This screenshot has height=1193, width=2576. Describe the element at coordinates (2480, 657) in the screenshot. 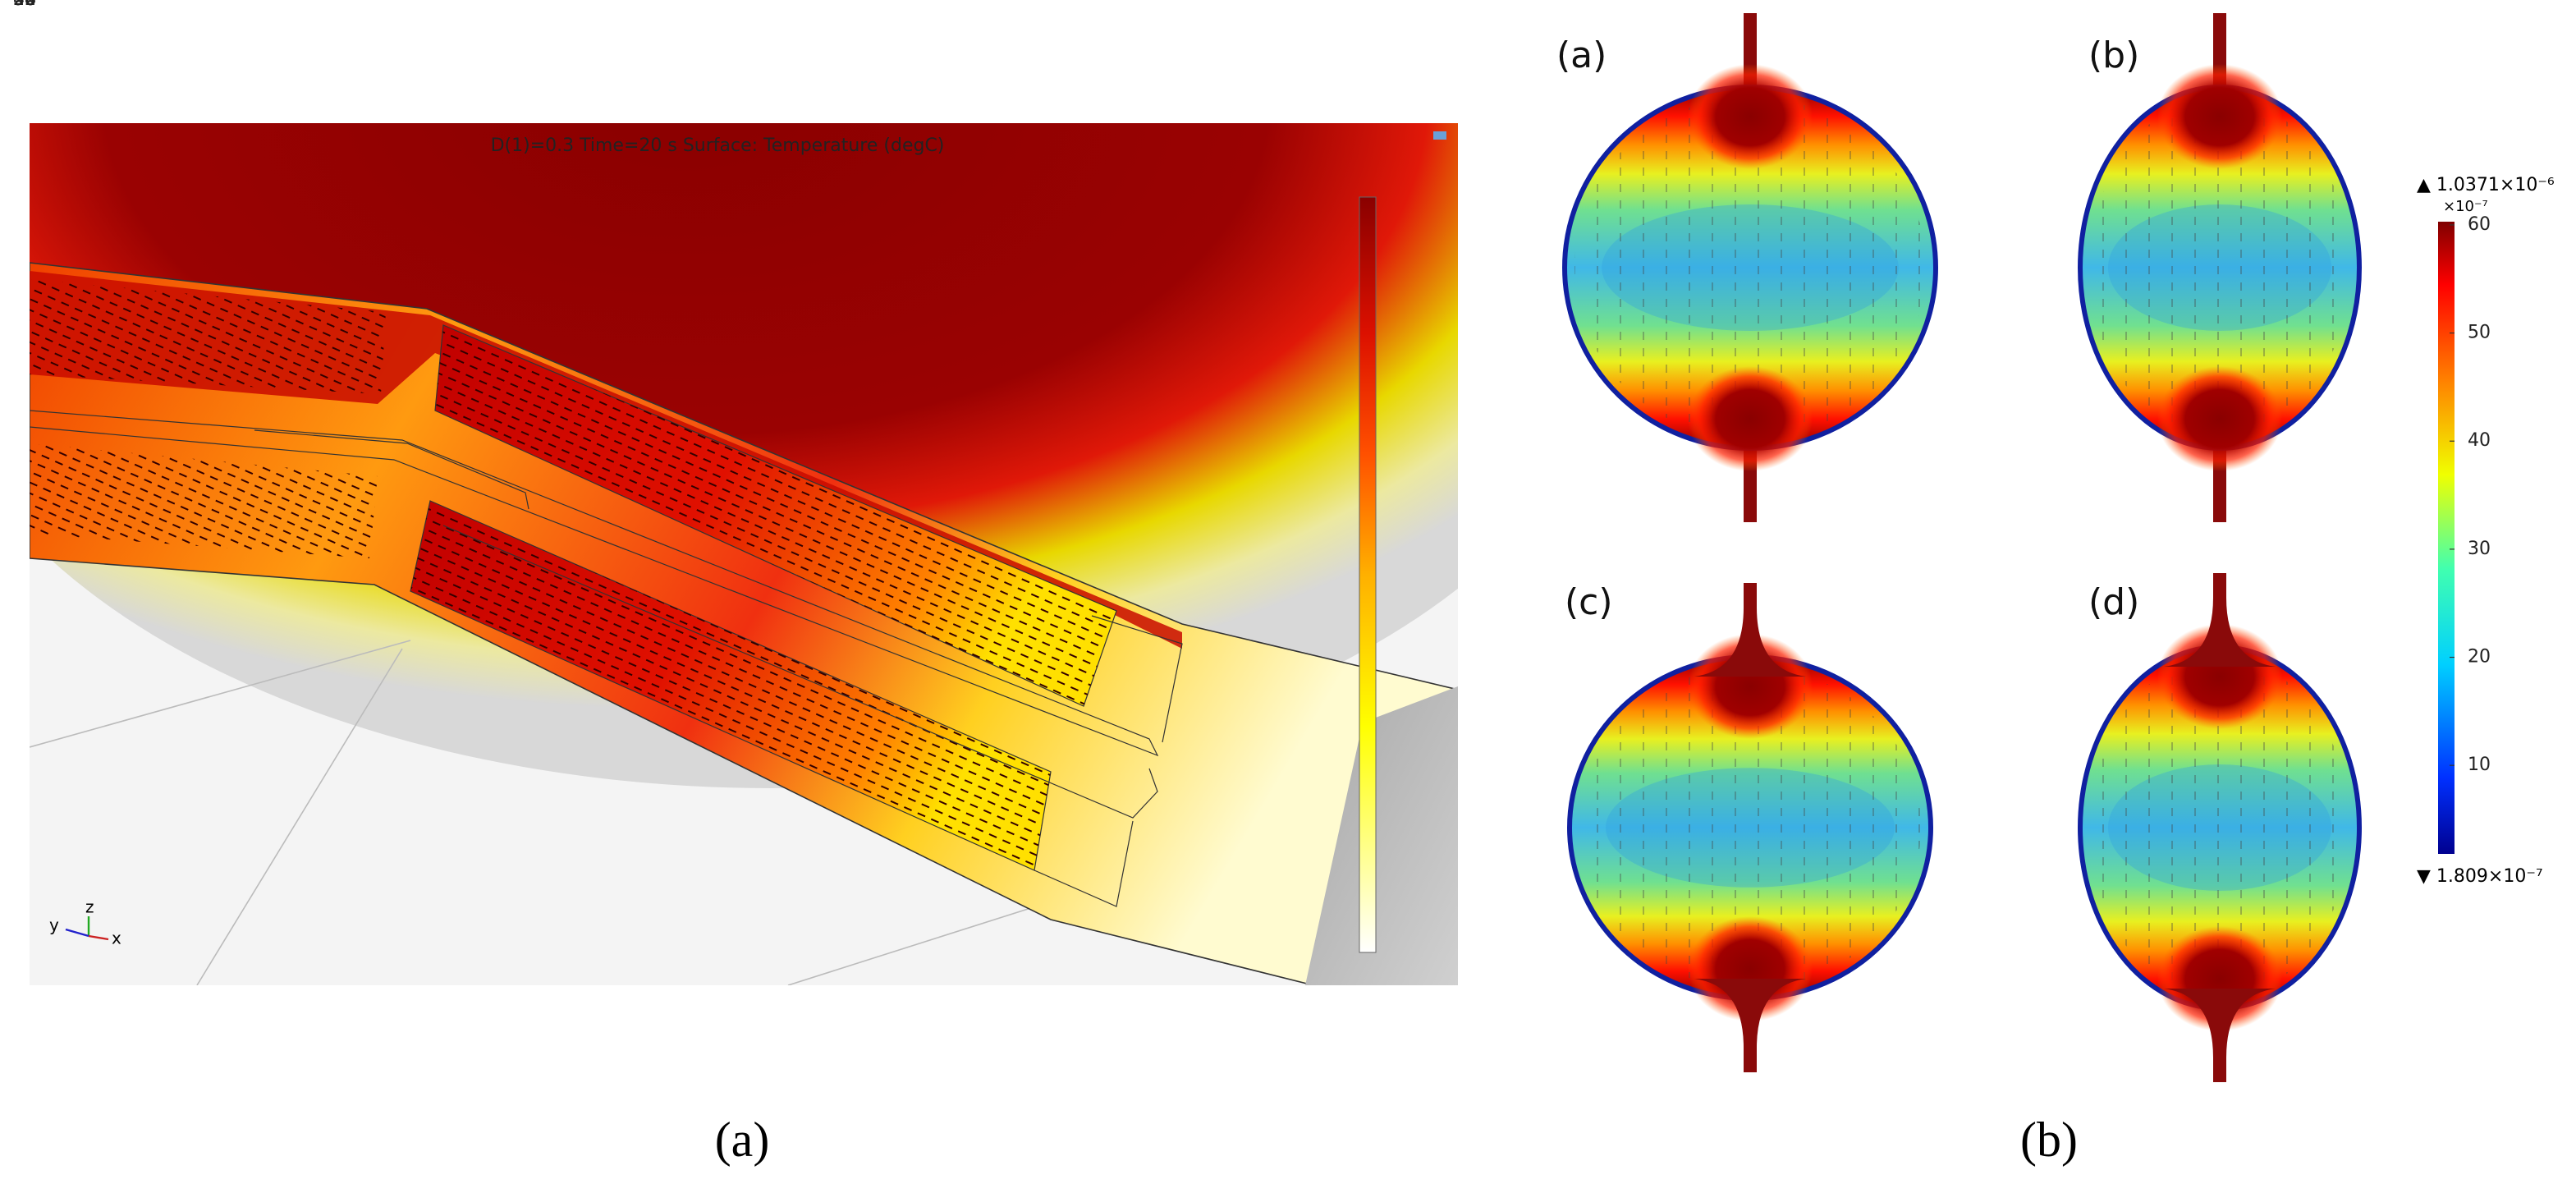

I see `colorbar-tick-label: 20` at that location.